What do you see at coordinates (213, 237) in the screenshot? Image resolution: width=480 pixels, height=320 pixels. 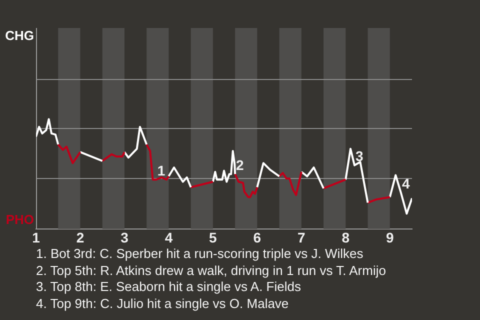 I see `x-tick-label: 5` at bounding box center [213, 237].